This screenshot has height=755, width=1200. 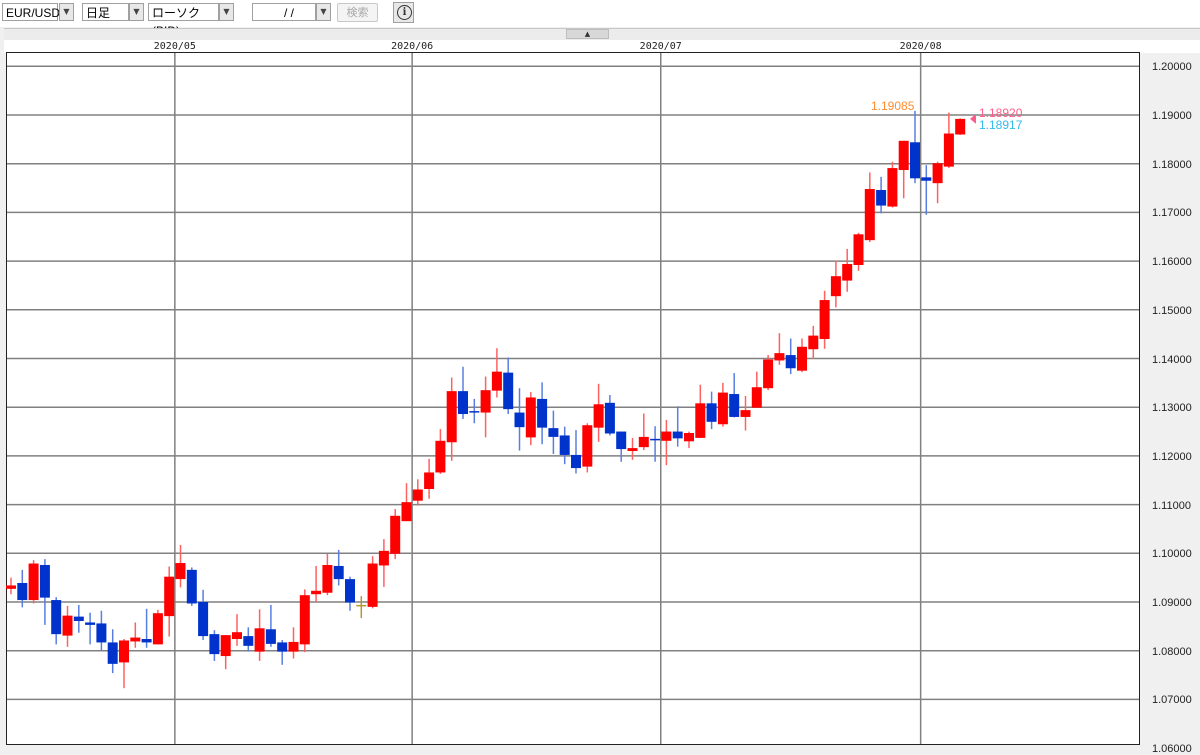 What do you see at coordinates (1172, 262) in the screenshot?
I see `y-tick-label: 1.16000` at bounding box center [1172, 262].